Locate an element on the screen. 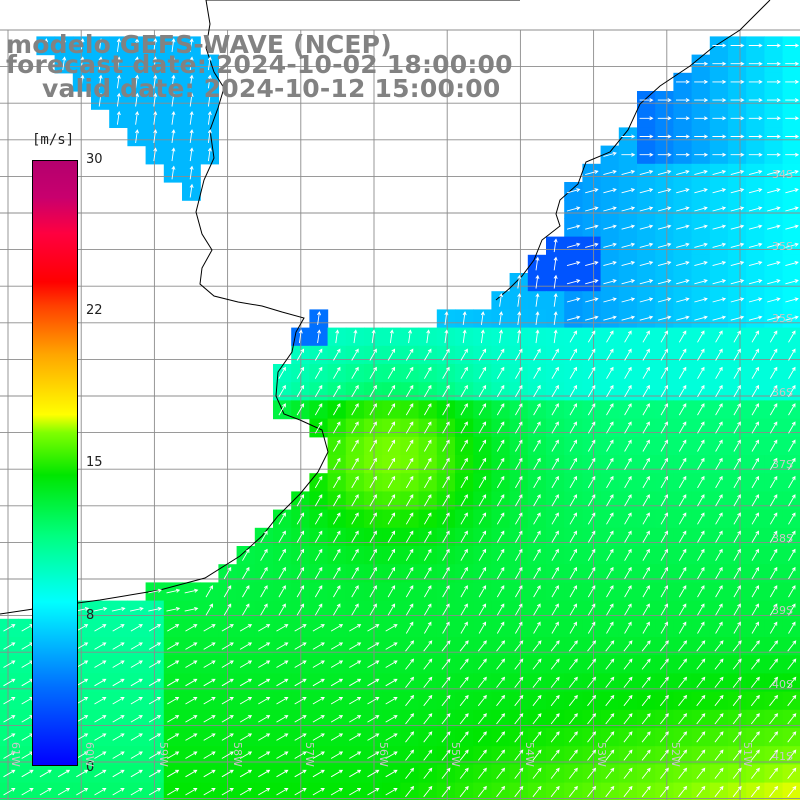 This screenshot has height=800, width=800. lon-label: 60W is located at coordinates (89, 754).